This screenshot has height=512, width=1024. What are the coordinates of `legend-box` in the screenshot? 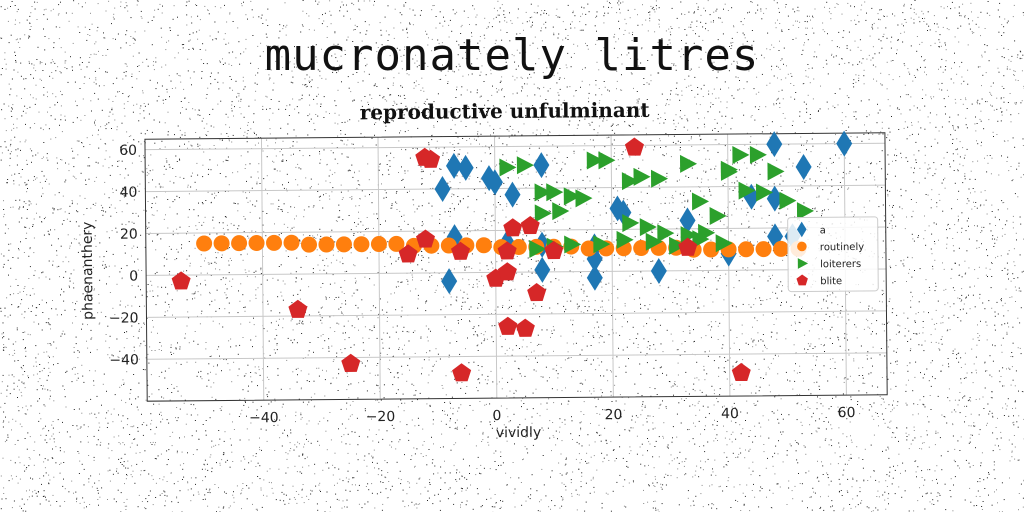 It's located at (833, 254).